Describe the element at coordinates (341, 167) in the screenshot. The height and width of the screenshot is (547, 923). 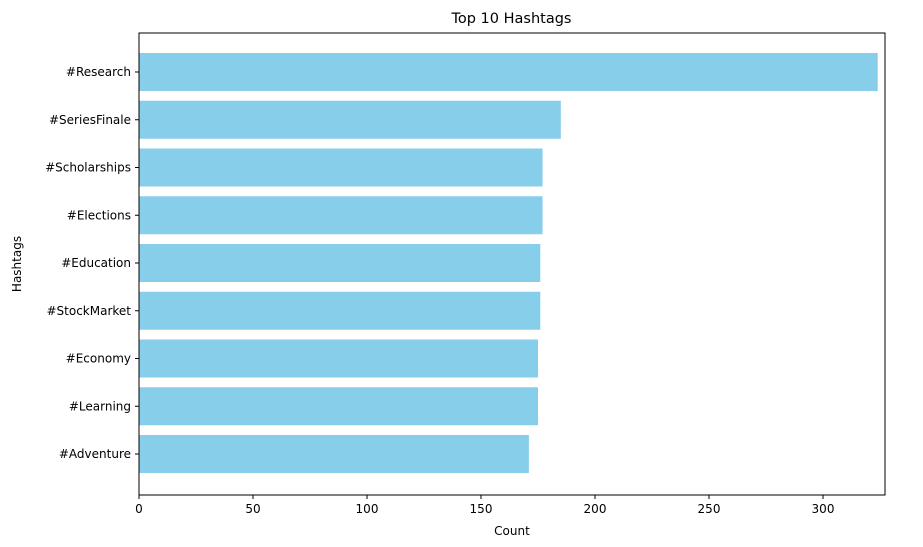
I see `bar-scholarships` at that location.